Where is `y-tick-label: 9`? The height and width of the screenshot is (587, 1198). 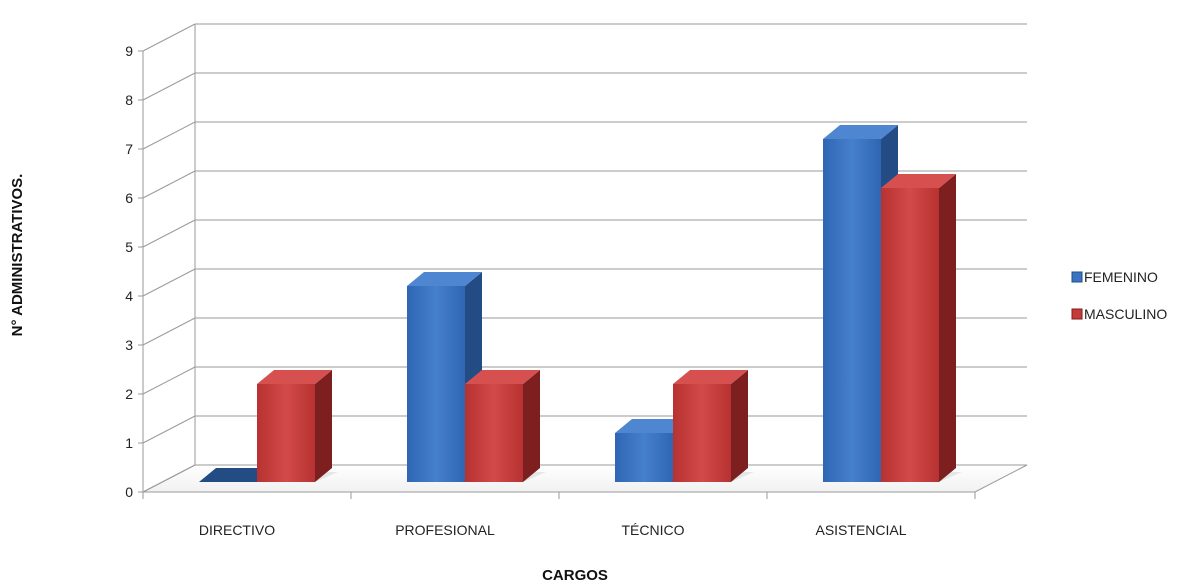
y-tick-label: 9 is located at coordinates (129, 51).